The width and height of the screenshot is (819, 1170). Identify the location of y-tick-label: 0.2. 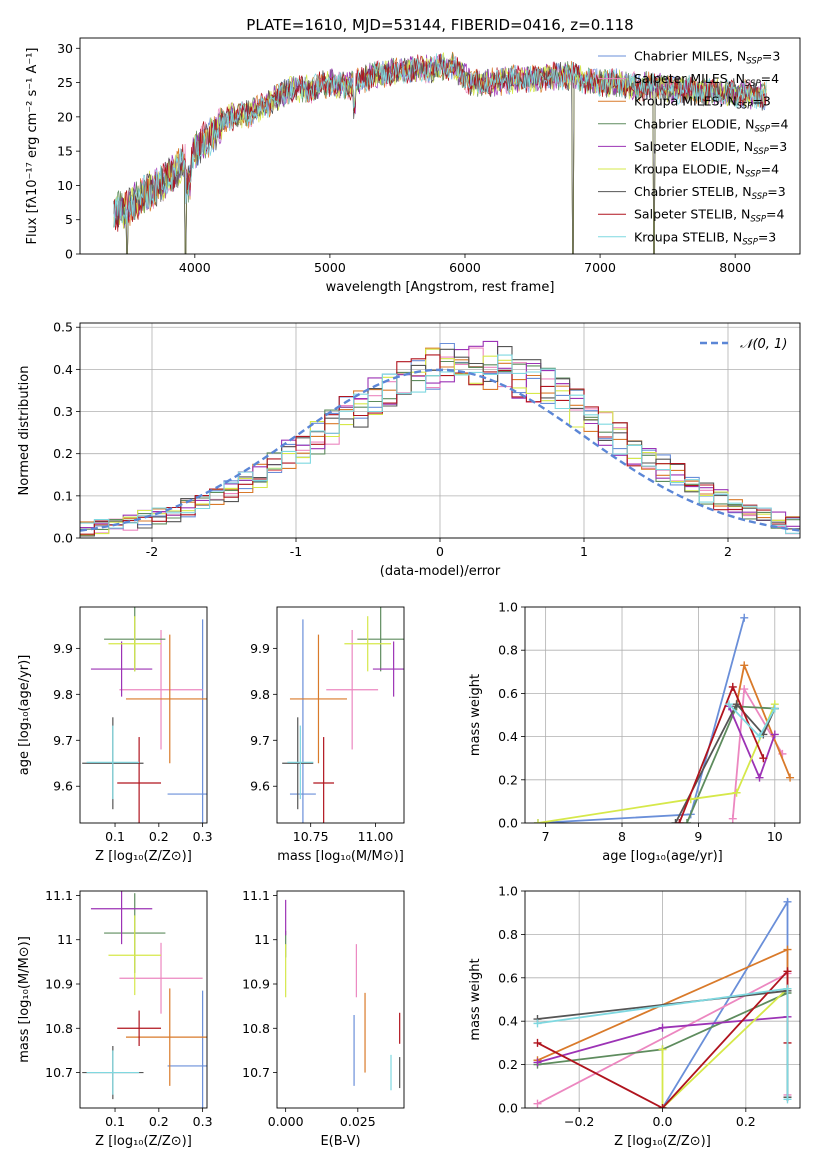
(63, 453).